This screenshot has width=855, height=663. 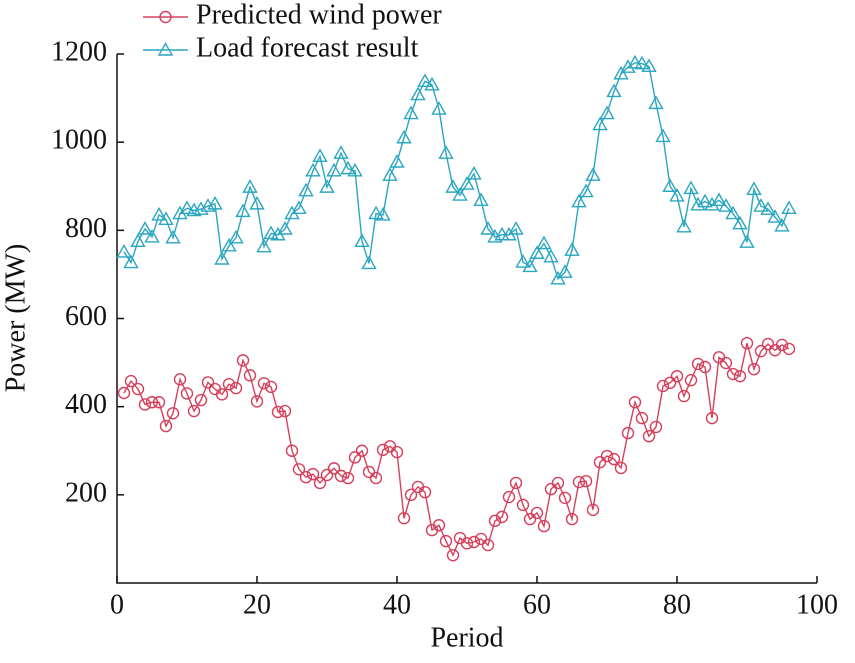 What do you see at coordinates (117, 604) in the screenshot?
I see `x-tick-label: 0` at bounding box center [117, 604].